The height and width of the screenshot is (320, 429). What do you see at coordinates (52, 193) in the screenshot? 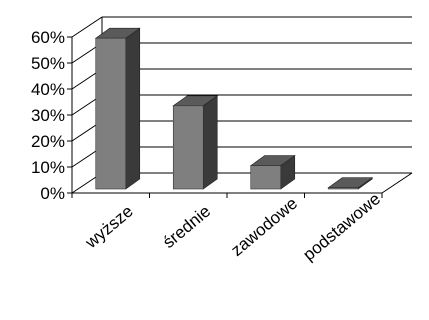
I see `y-tick-label: 0%` at bounding box center [52, 193].